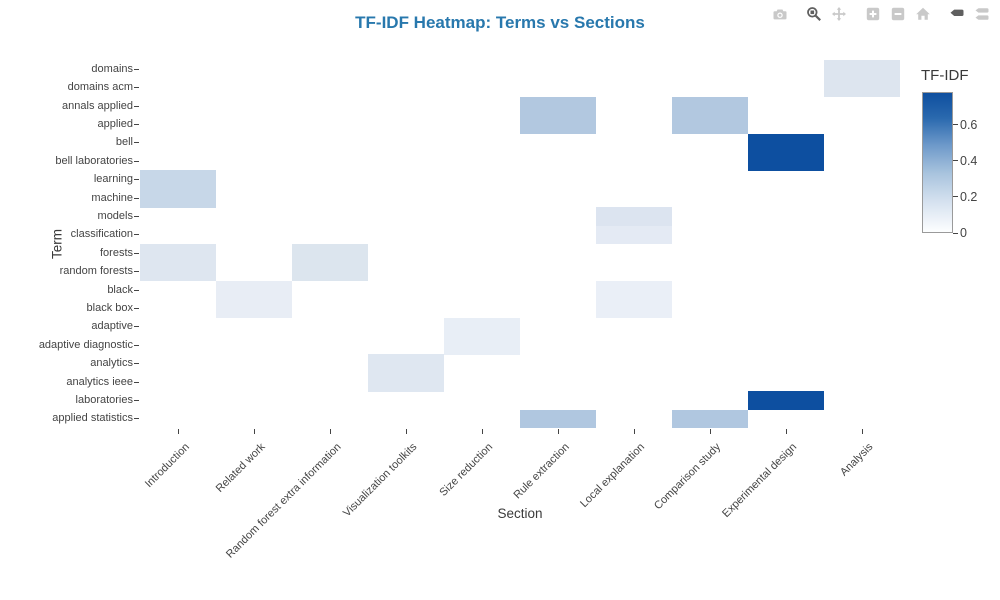  What do you see at coordinates (120, 289) in the screenshot?
I see `y-tick-label: black` at bounding box center [120, 289].